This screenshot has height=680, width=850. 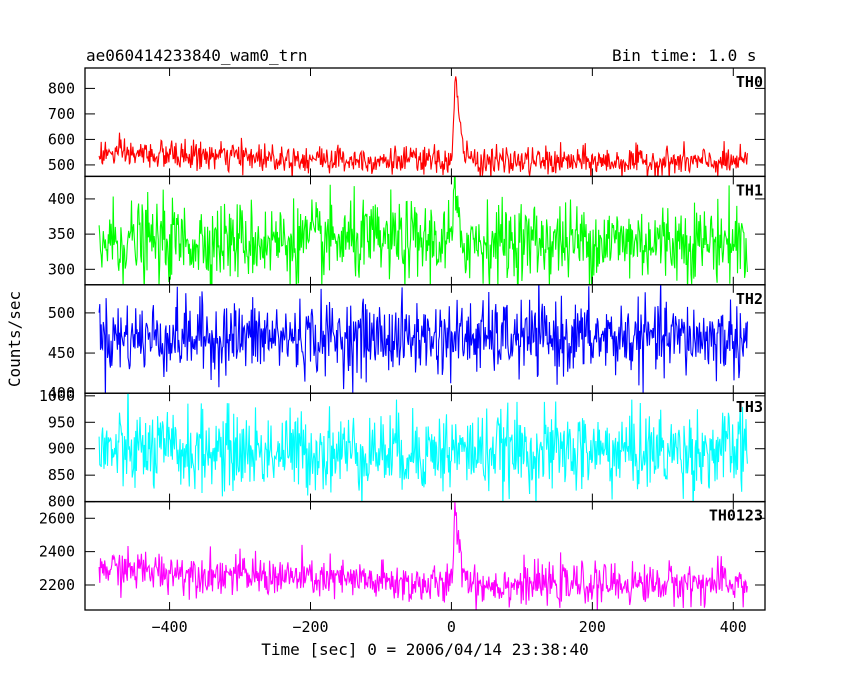 What do you see at coordinates (61, 114) in the screenshot?
I see `y-tick-label: 700` at bounding box center [61, 114].